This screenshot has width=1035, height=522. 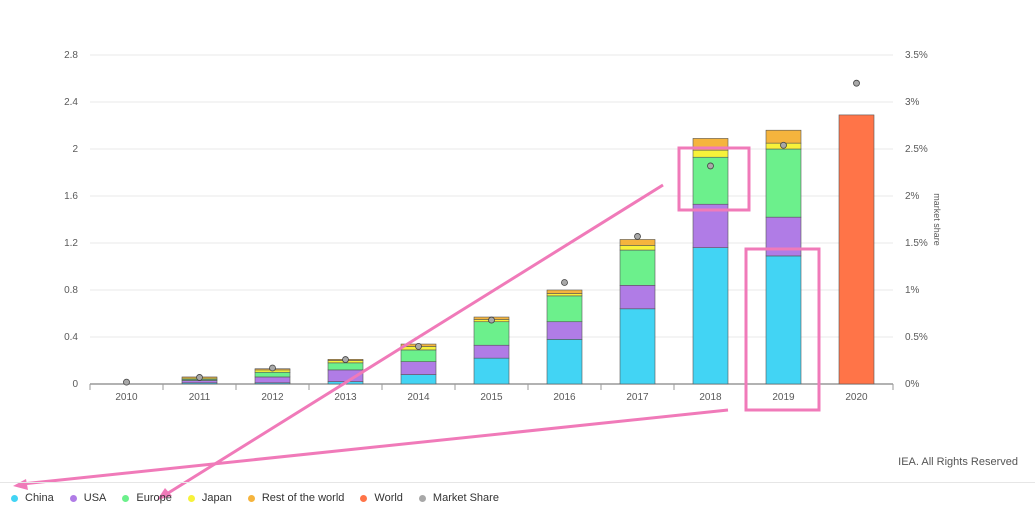 What do you see at coordinates (95, 498) in the screenshot?
I see `legend-label: USA` at bounding box center [95, 498].